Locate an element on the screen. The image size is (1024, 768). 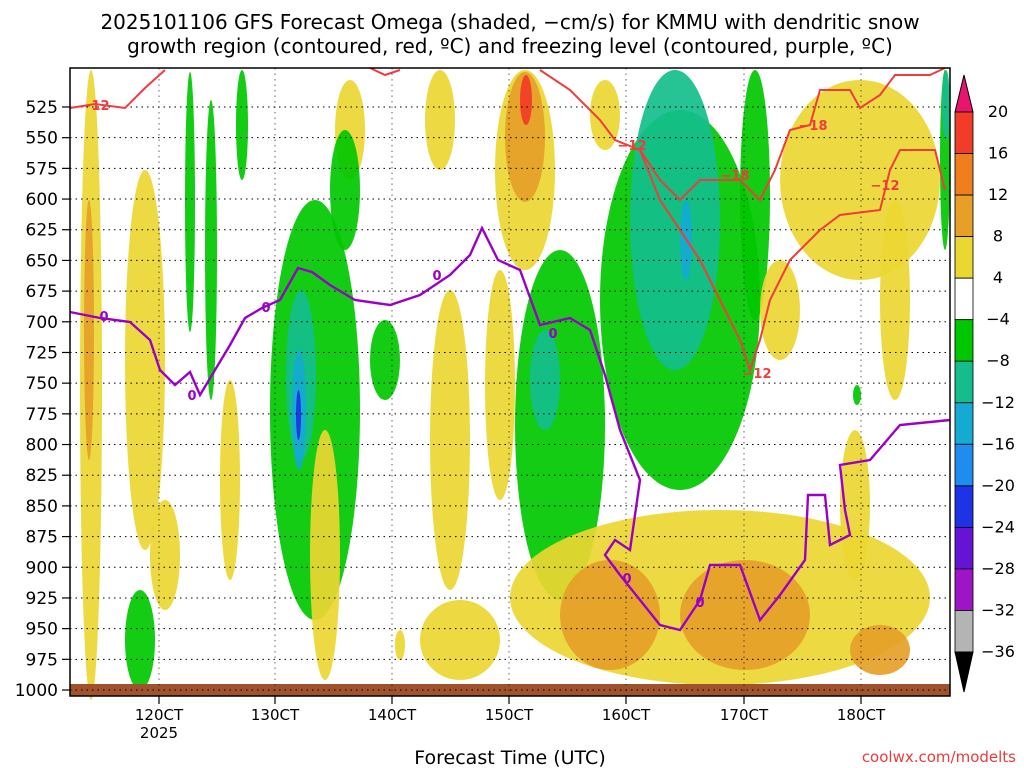
colorbar-label: −12 is located at coordinates (998, 402).